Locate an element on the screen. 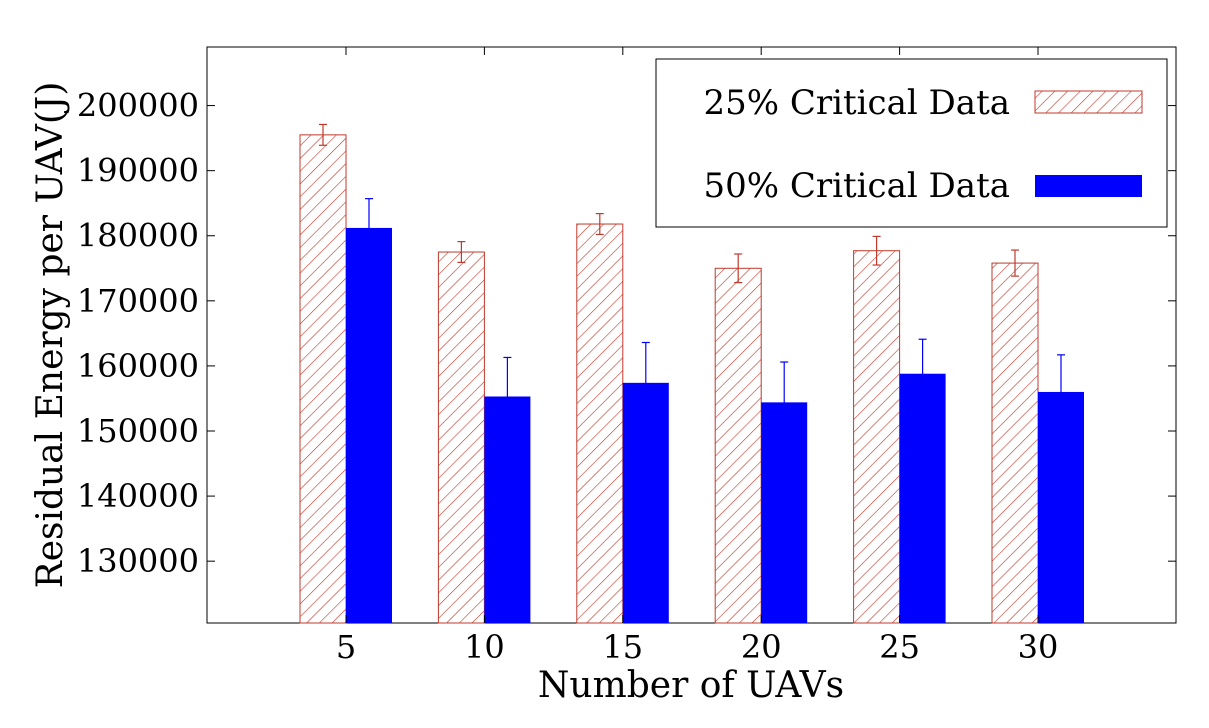 The height and width of the screenshot is (728, 1209). y-tick-label: 160000 is located at coordinates (138, 366).